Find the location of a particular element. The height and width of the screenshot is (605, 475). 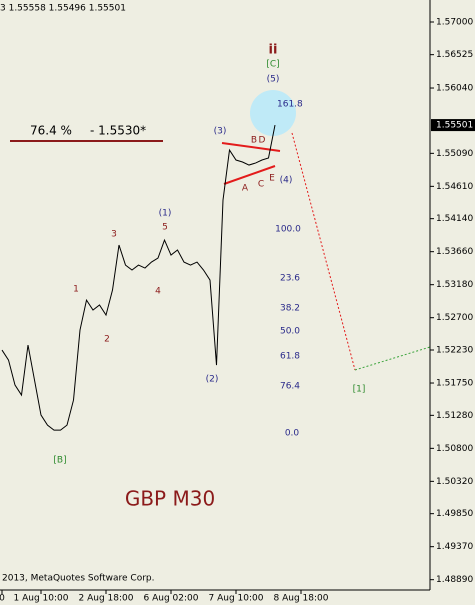

price-box is located at coordinates (453, 125).